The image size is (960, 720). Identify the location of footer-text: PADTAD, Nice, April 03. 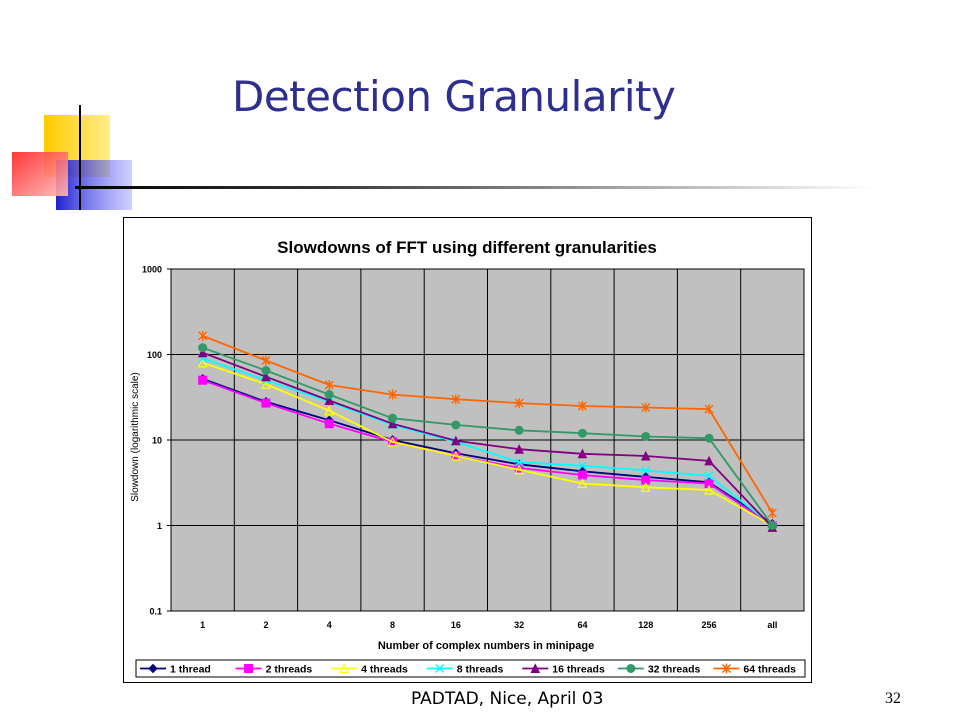
(507, 699).